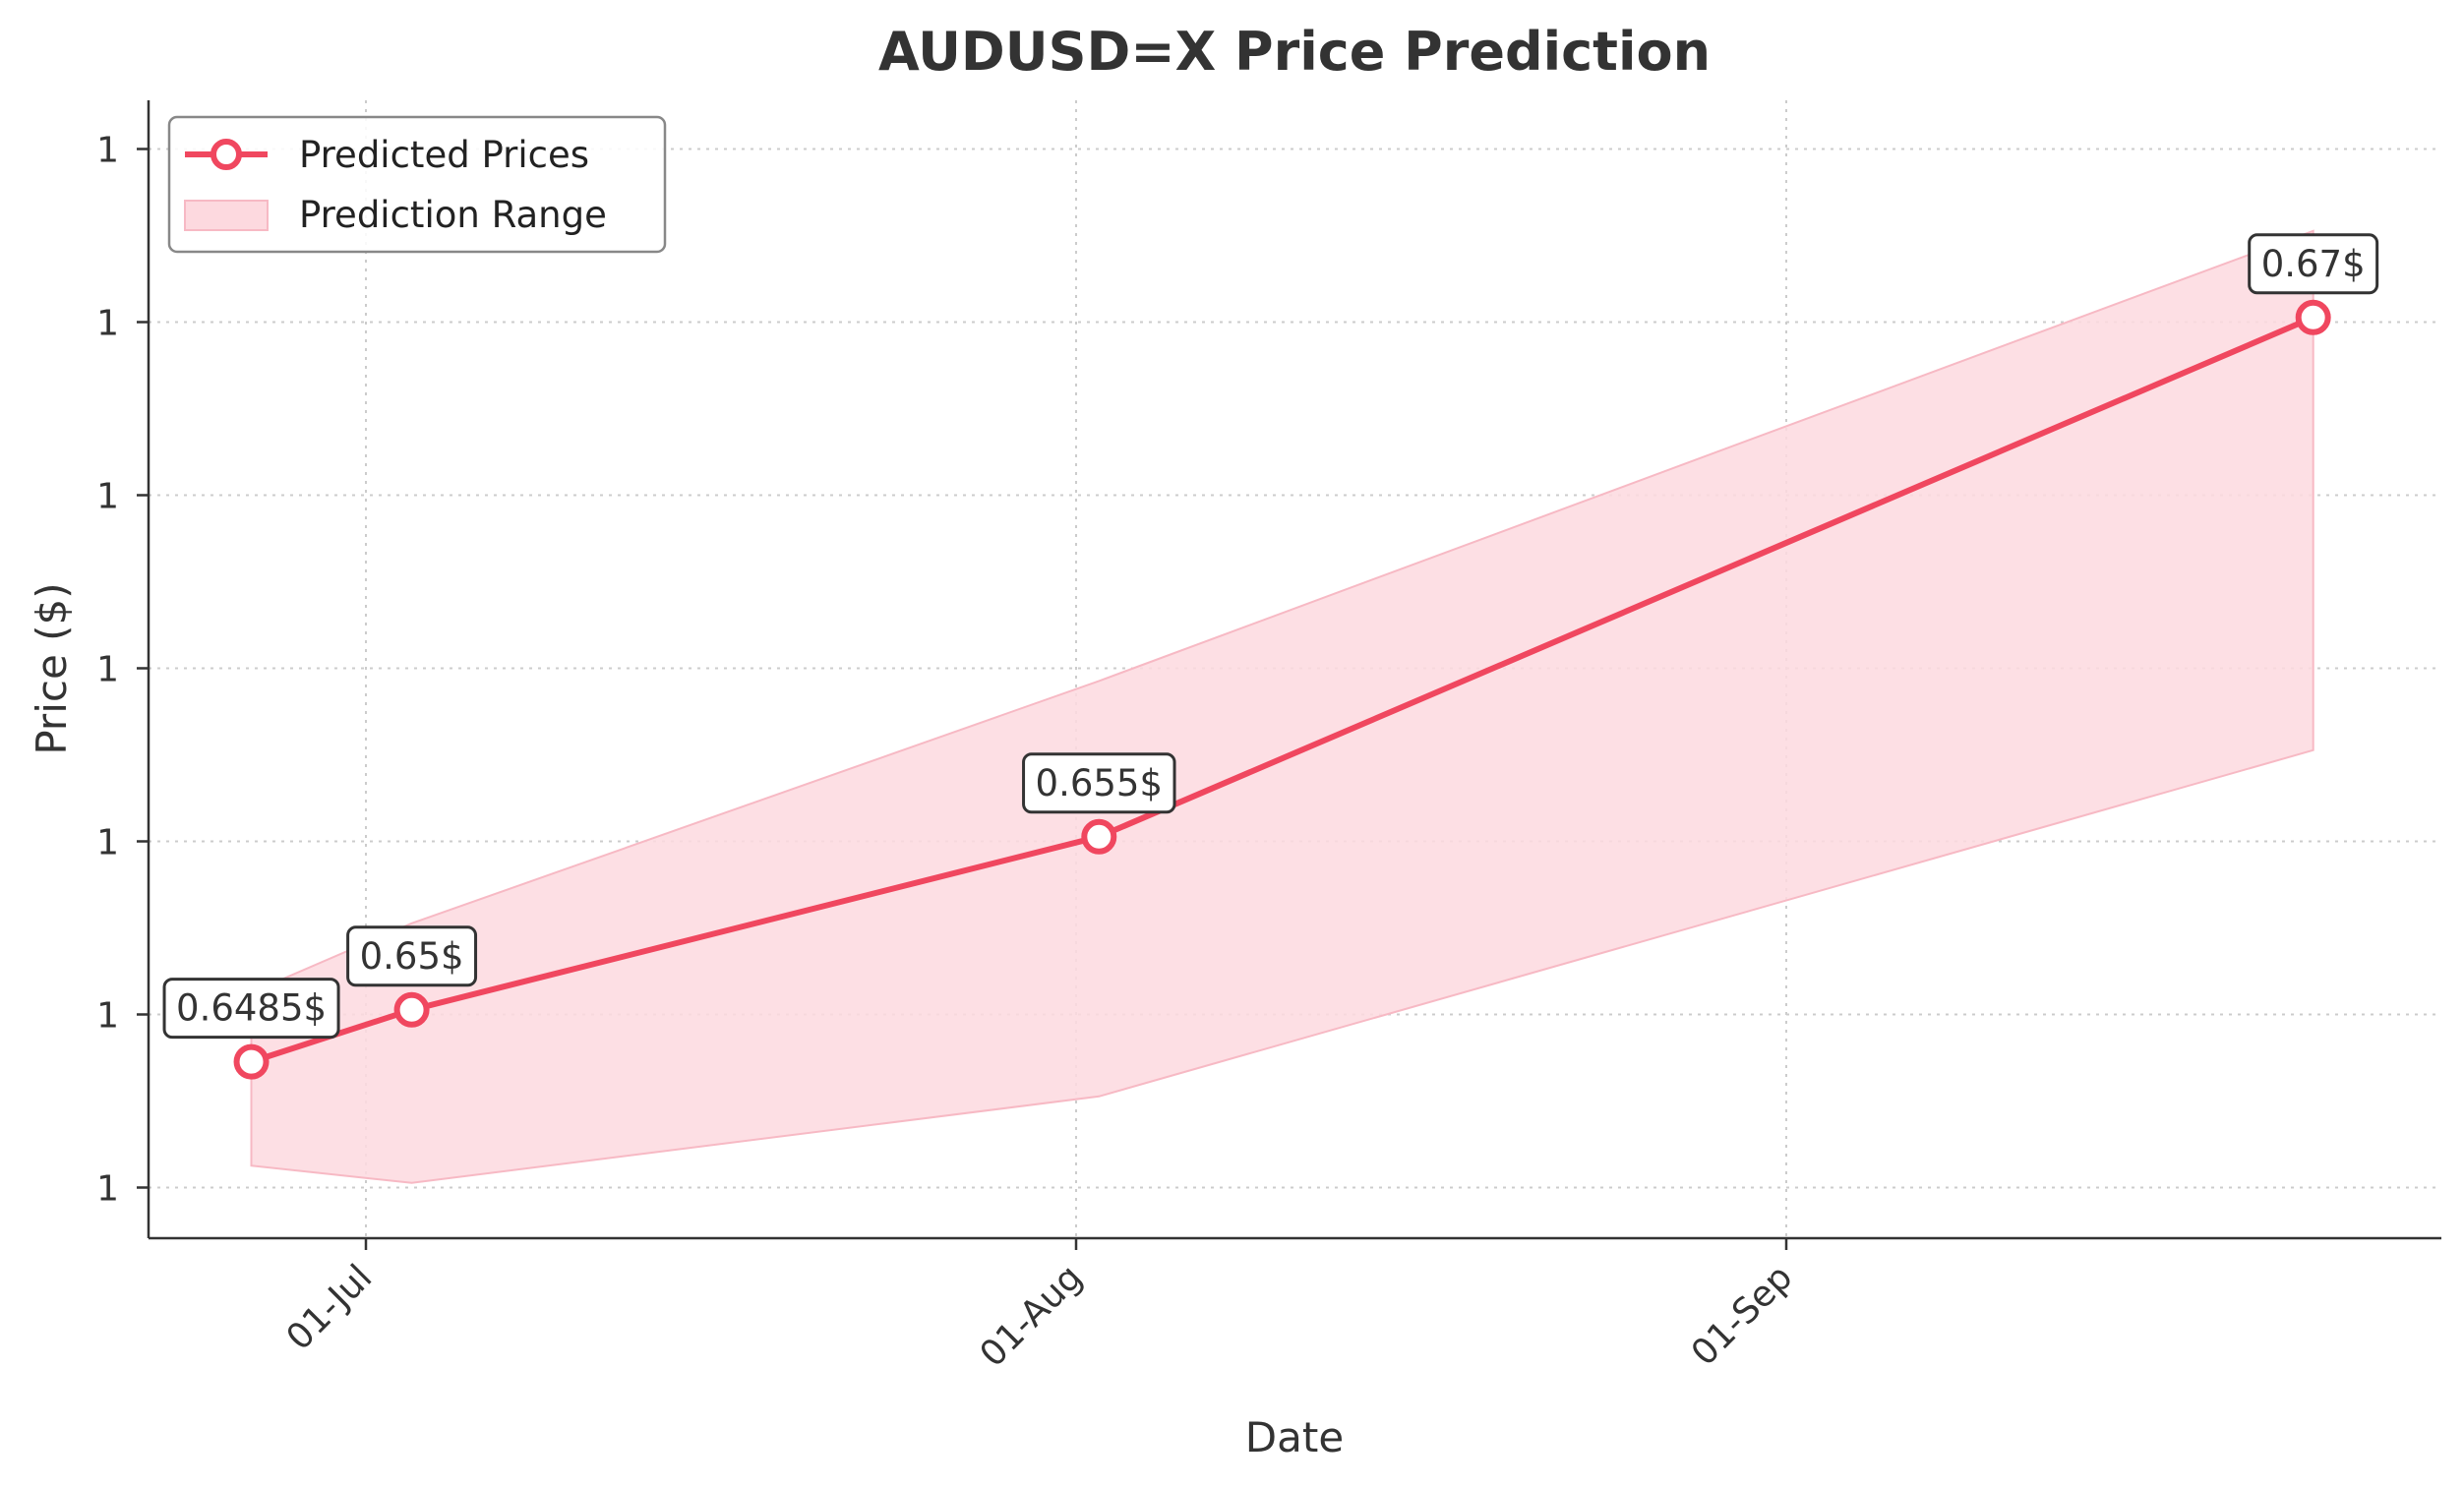  I want to click on x-tick-label: 01-Aug, so click(1032, 1316).